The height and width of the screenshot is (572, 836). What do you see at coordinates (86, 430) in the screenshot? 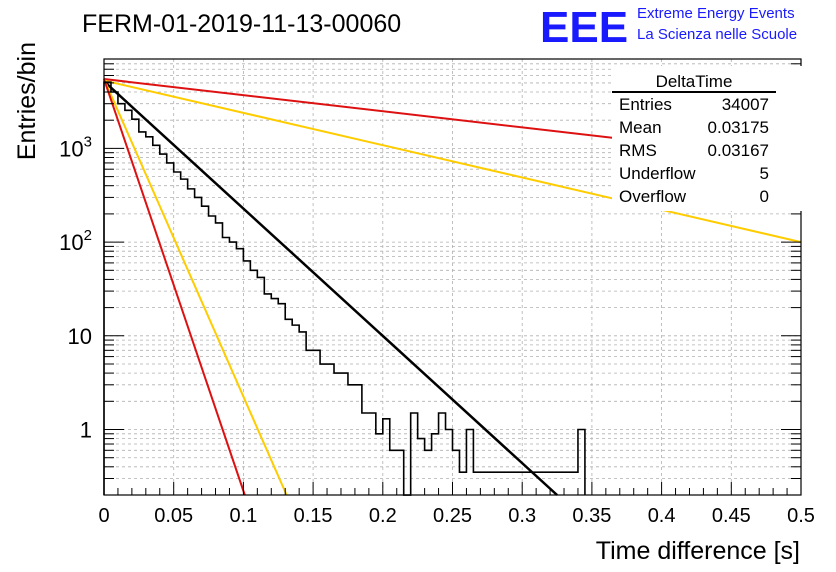
I see `y-tick-label: 1` at bounding box center [86, 430].